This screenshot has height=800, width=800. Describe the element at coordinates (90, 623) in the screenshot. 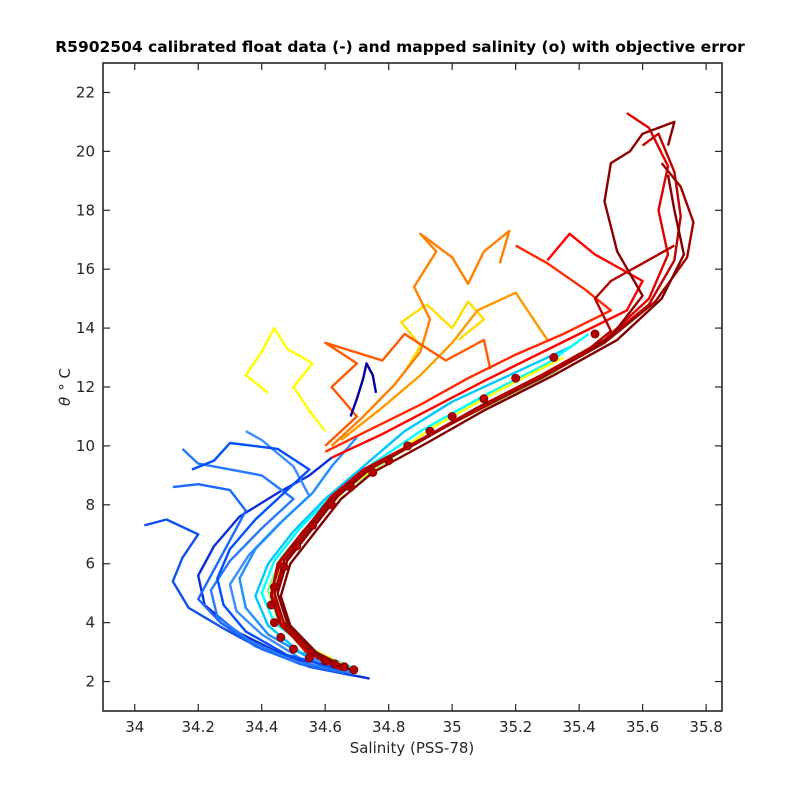

I see `y-tick-label: 4` at that location.